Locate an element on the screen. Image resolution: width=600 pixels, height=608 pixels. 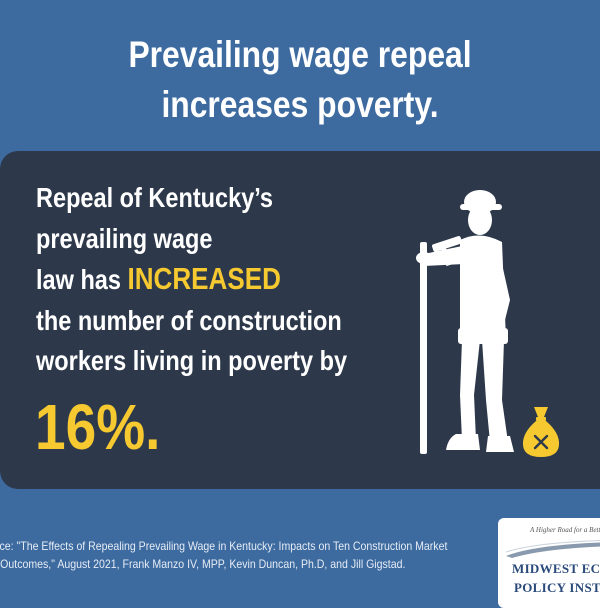
message-line-5: workers living in poverty by is located at coordinates (192, 360).